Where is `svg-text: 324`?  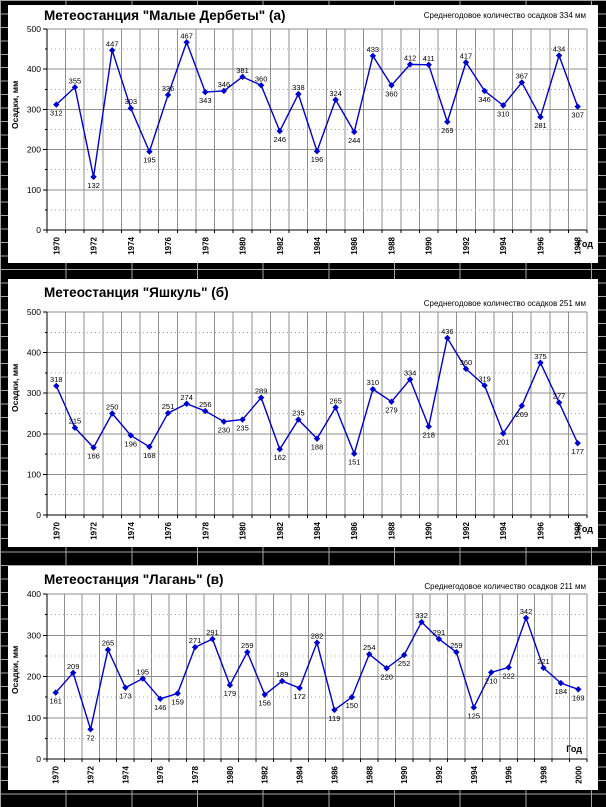
svg-text: 324 is located at coordinates (335, 93).